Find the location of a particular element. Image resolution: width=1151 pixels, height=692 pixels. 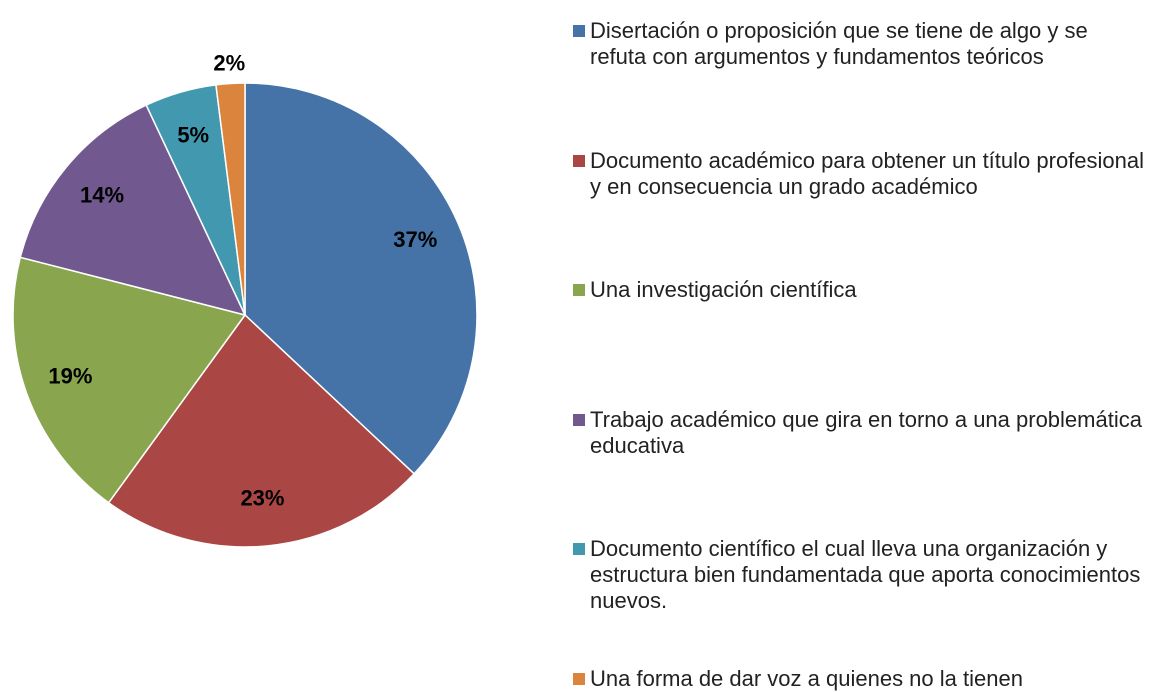

legend-label: Una investigación científica is located at coordinates (723, 289).